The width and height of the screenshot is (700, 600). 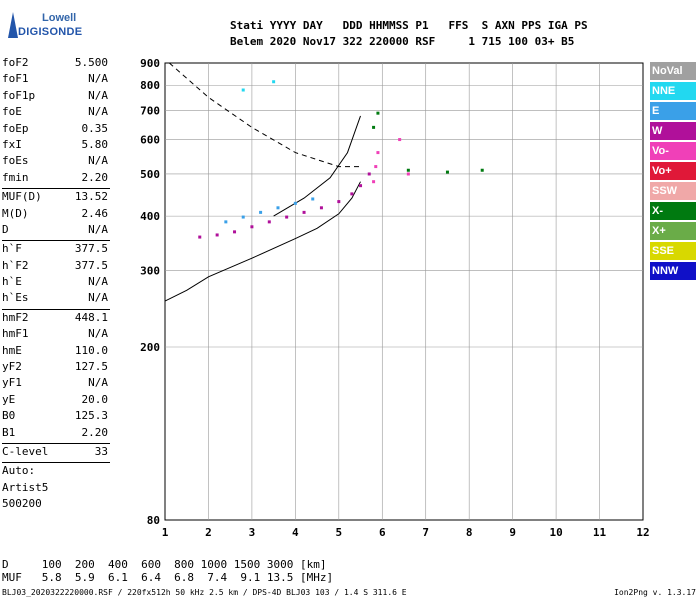 What do you see at coordinates (22, 504) in the screenshot?
I see `param-label: 500200` at bounding box center [22, 504].